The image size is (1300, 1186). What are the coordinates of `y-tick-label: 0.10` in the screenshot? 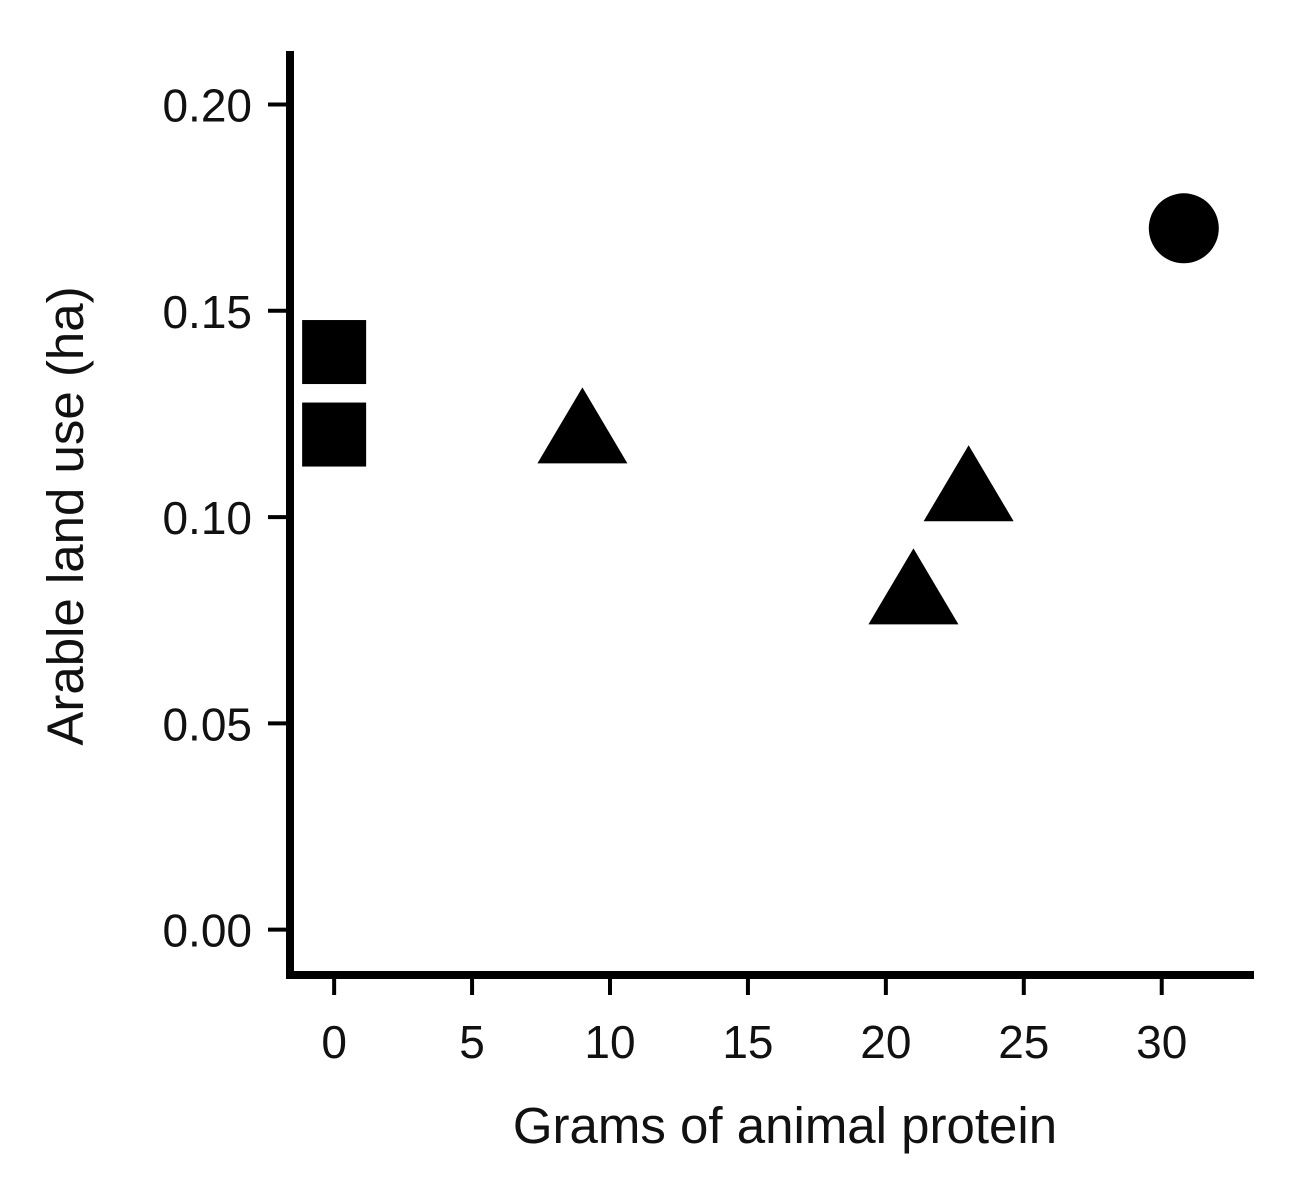 It's located at (207, 518).